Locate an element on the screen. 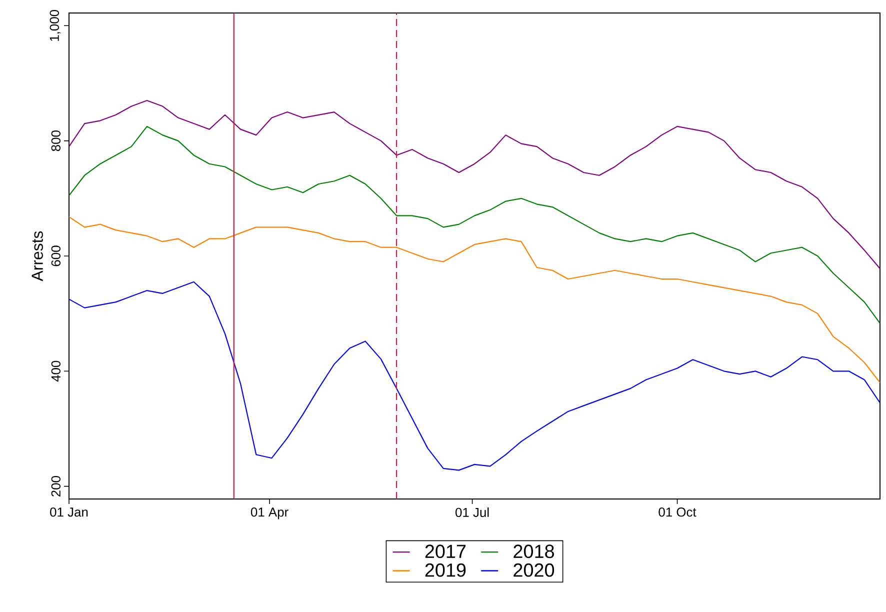 This screenshot has width=886, height=612. x-tick-label: 01 Apr is located at coordinates (269, 514).